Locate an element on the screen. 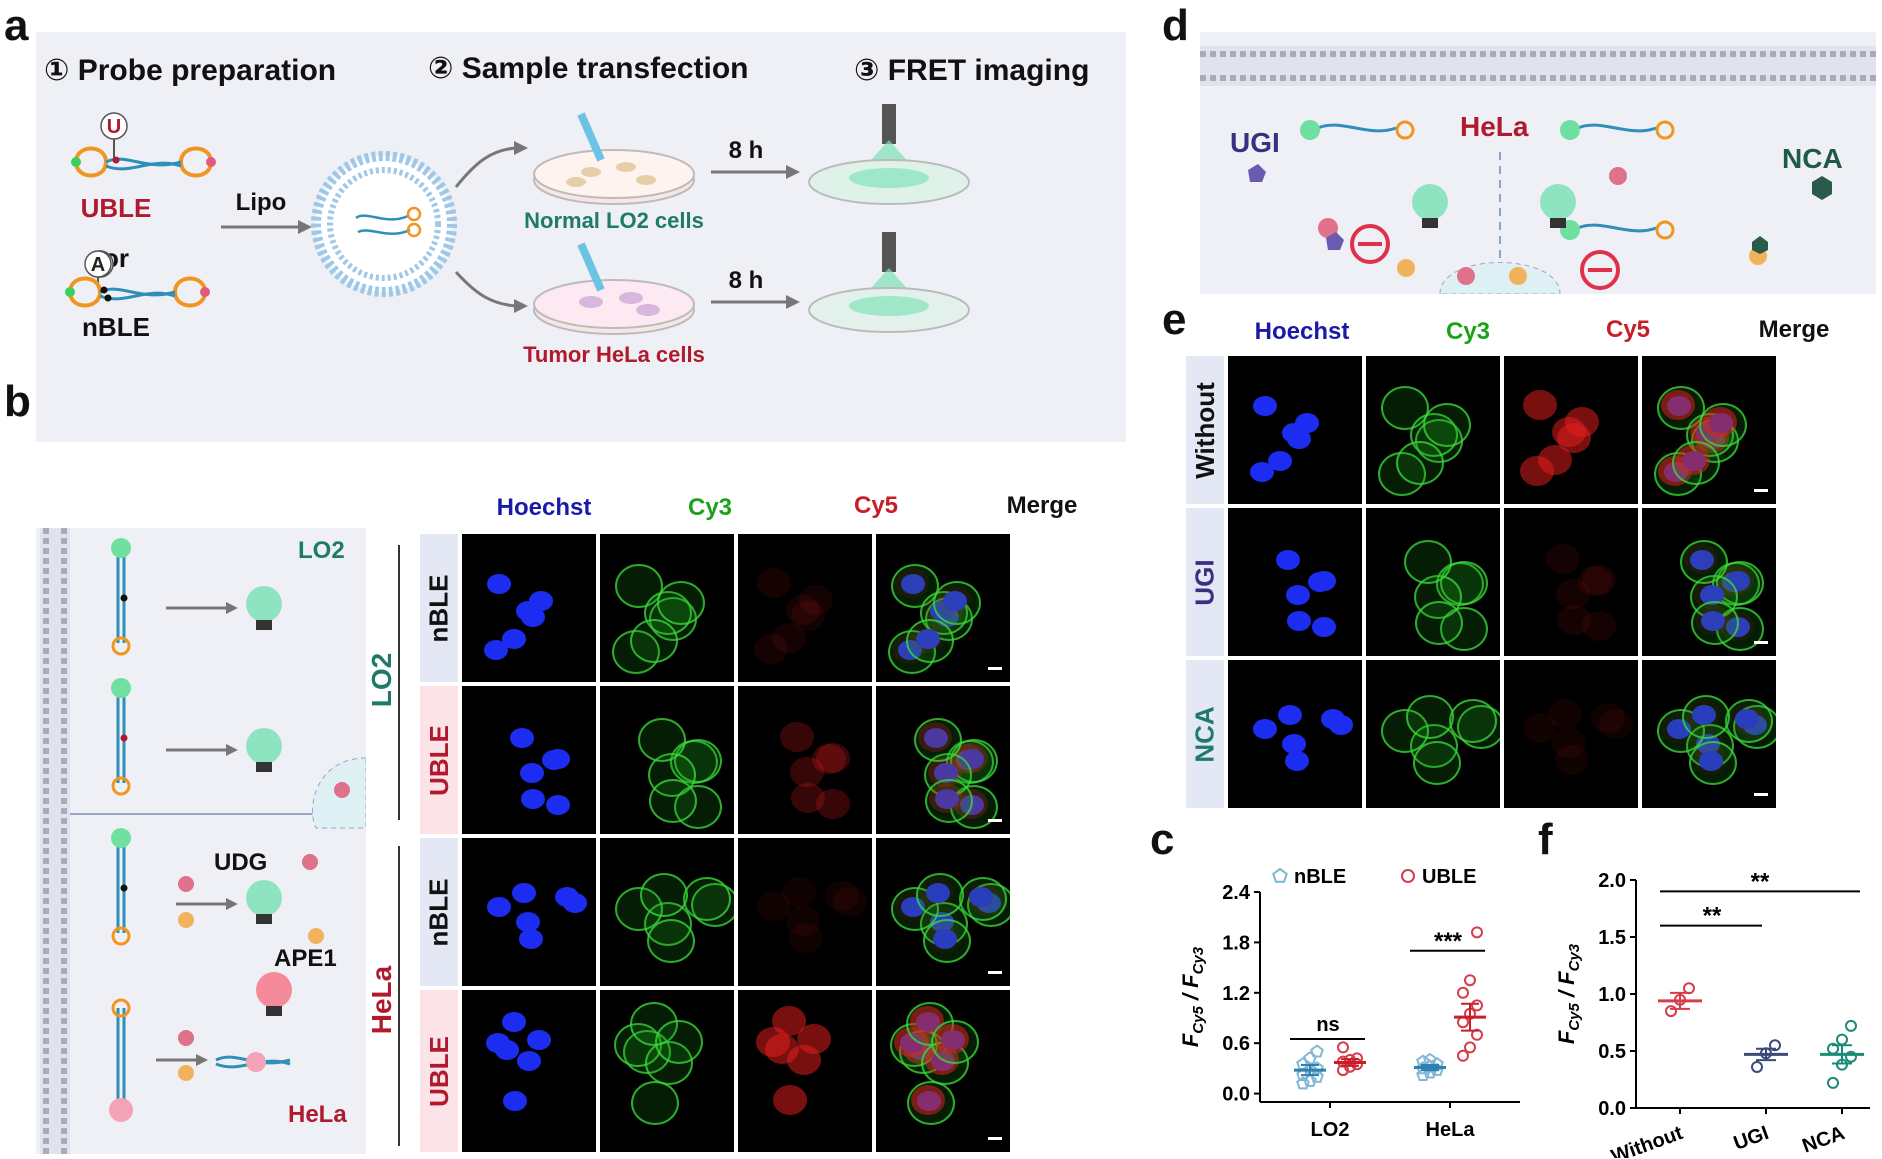  y-tick-label: 0.0 is located at coordinates (1612, 1109).